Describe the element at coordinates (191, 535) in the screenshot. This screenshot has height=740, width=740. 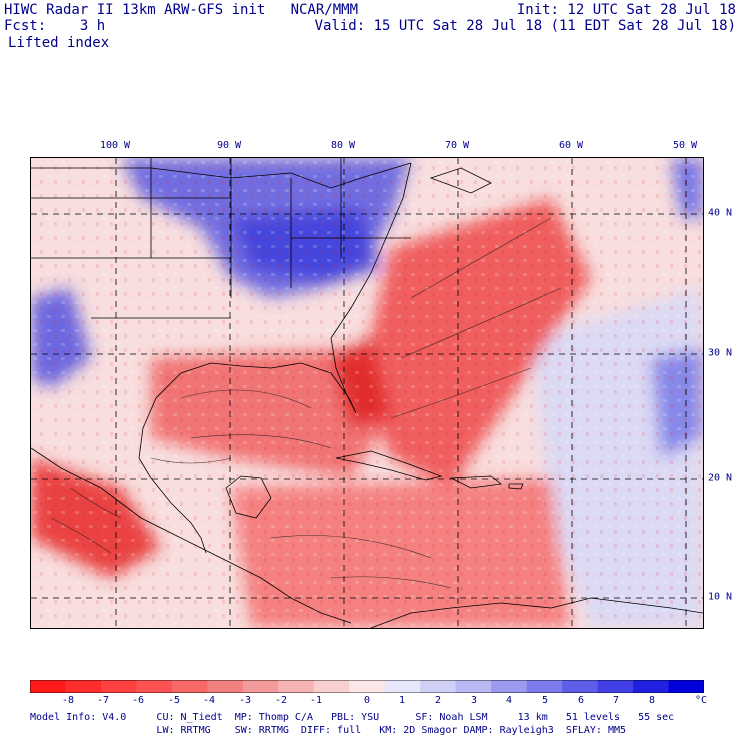
I see `mexico-coast` at that location.